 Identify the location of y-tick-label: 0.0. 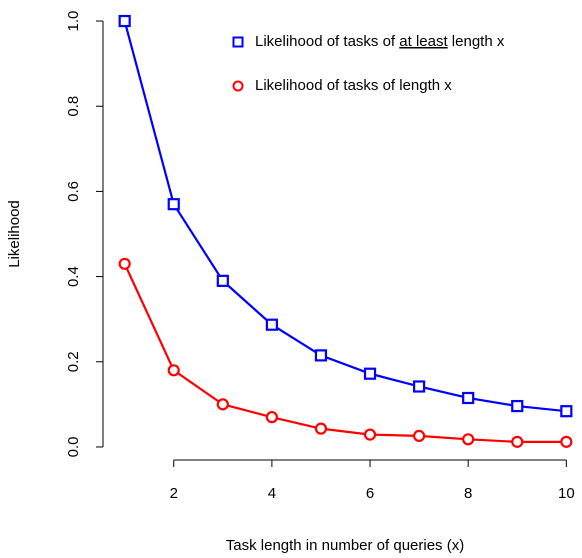
(73, 447).